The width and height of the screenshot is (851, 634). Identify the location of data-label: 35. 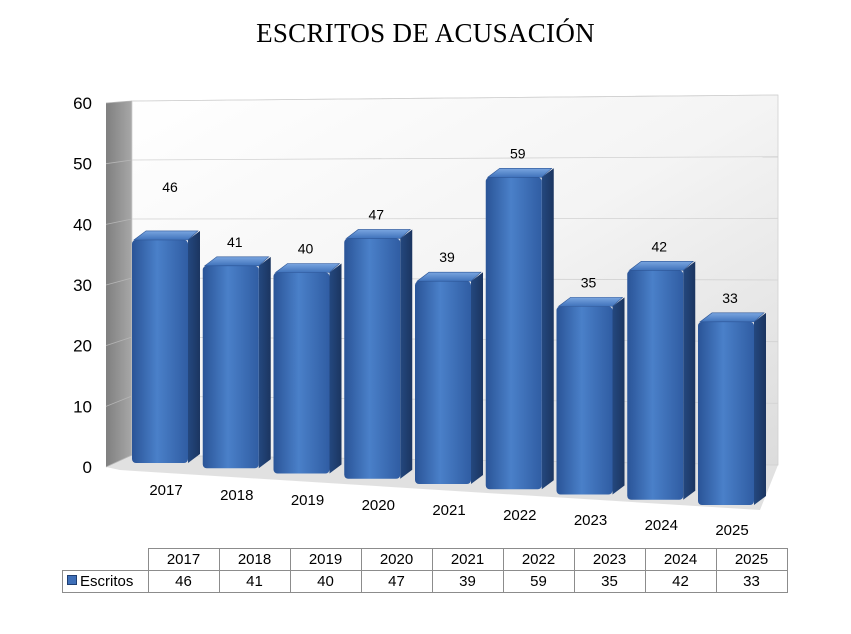
(589, 282).